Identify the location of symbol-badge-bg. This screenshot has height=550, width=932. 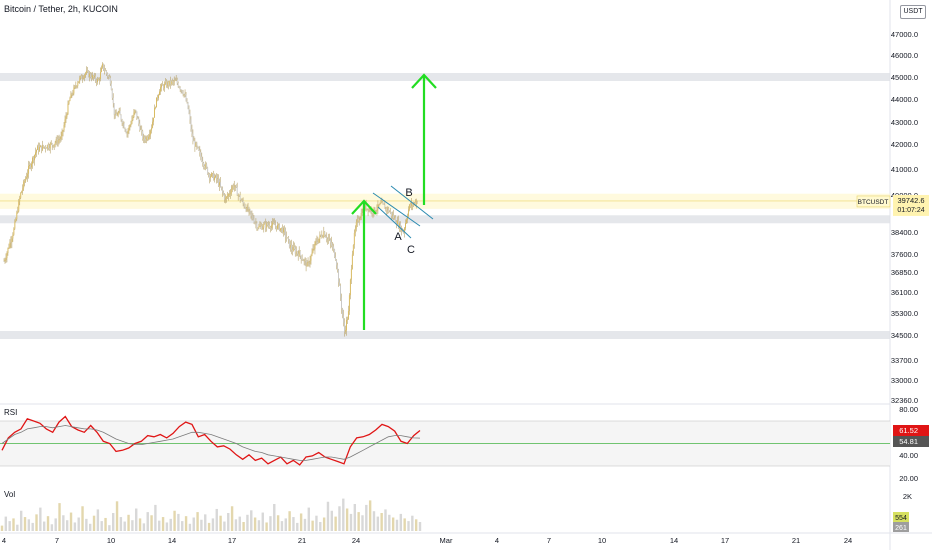
(873, 201).